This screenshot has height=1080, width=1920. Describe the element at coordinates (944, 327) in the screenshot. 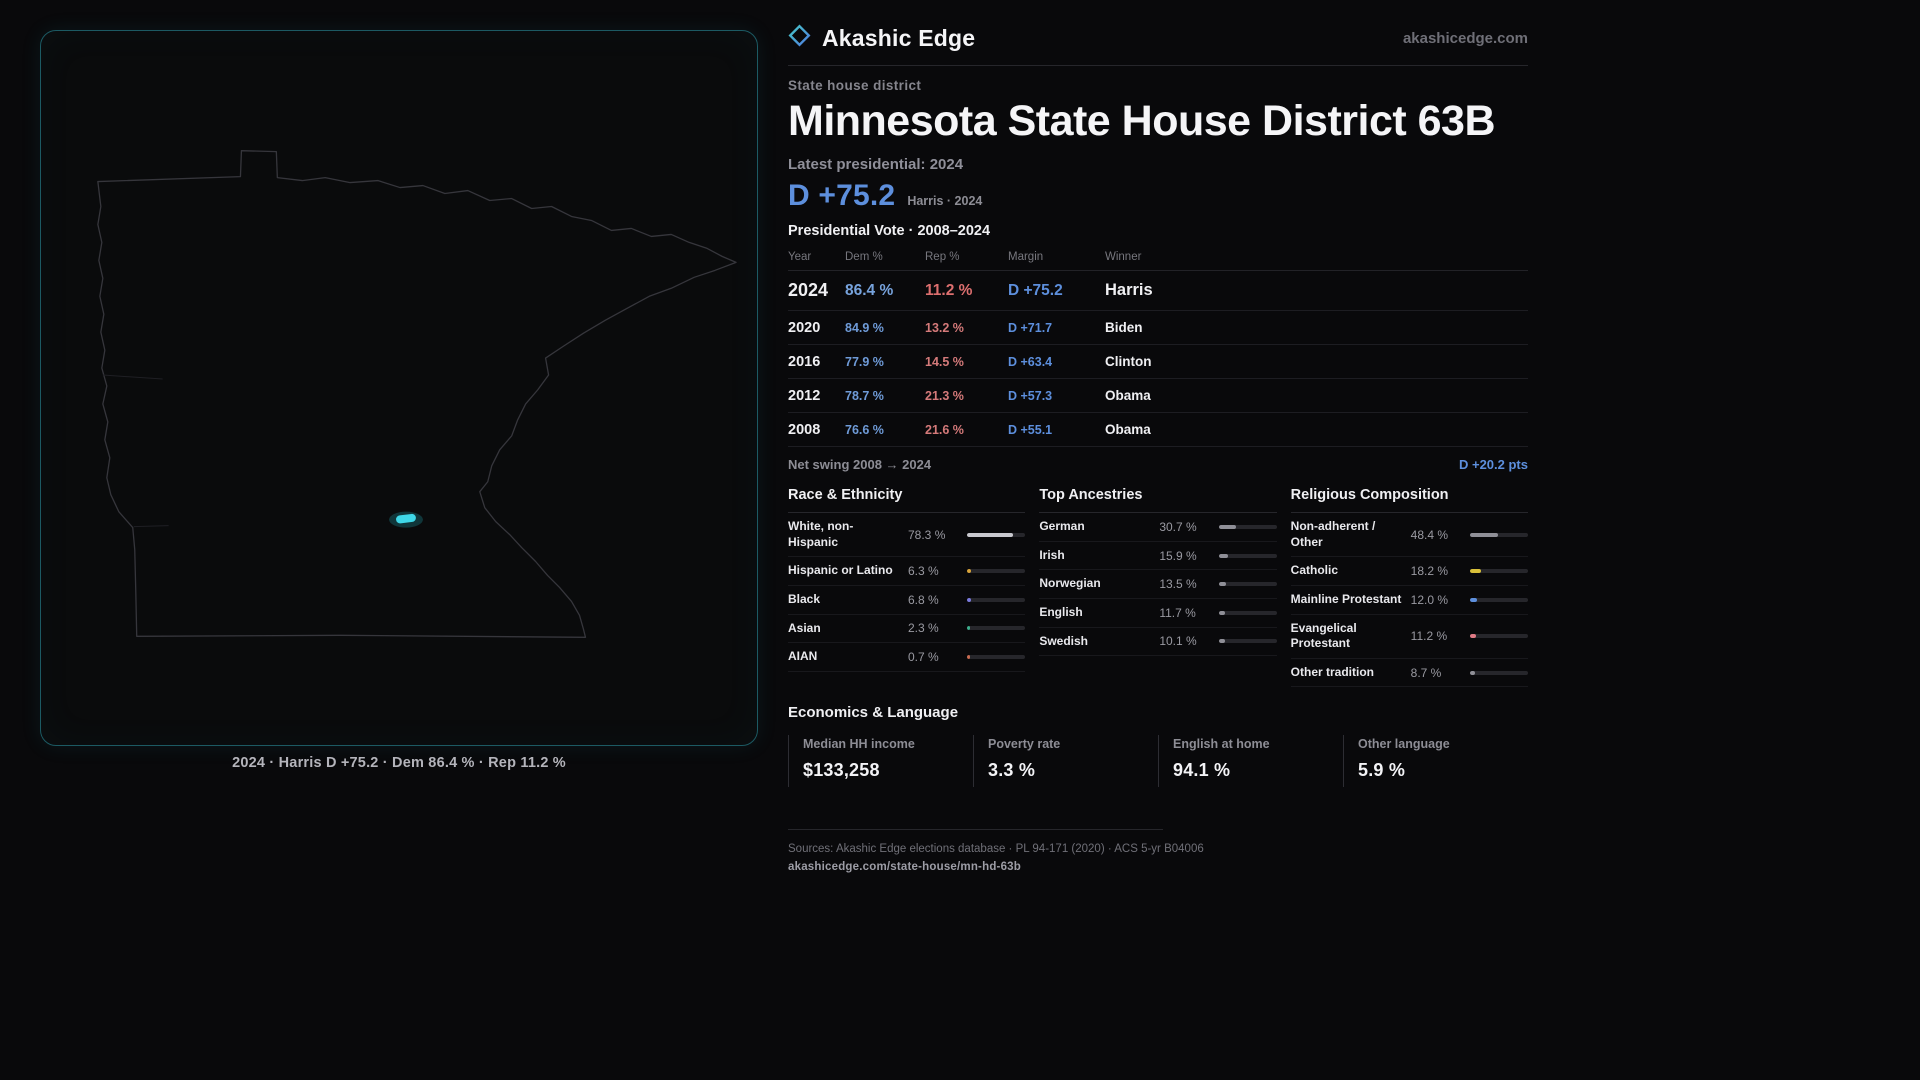

I see `cell-rep-pct: 13.2 %` at that location.